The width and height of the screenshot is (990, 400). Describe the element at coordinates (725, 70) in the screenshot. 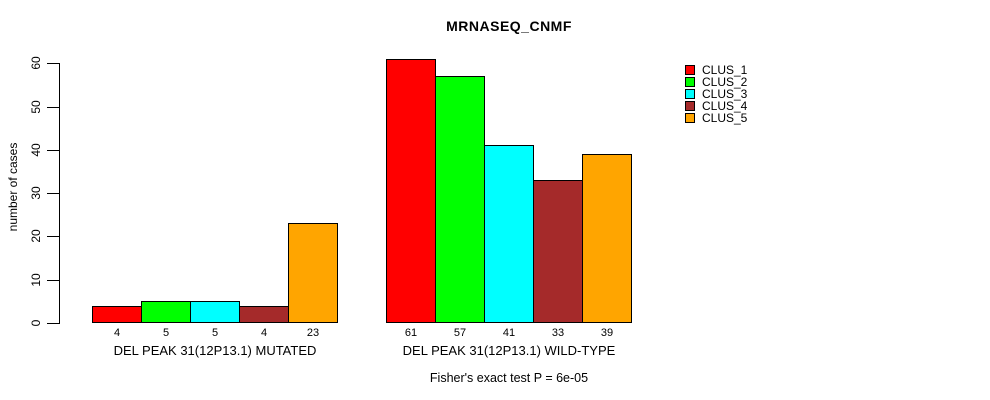

I see `legend-label: CLUS_1` at that location.